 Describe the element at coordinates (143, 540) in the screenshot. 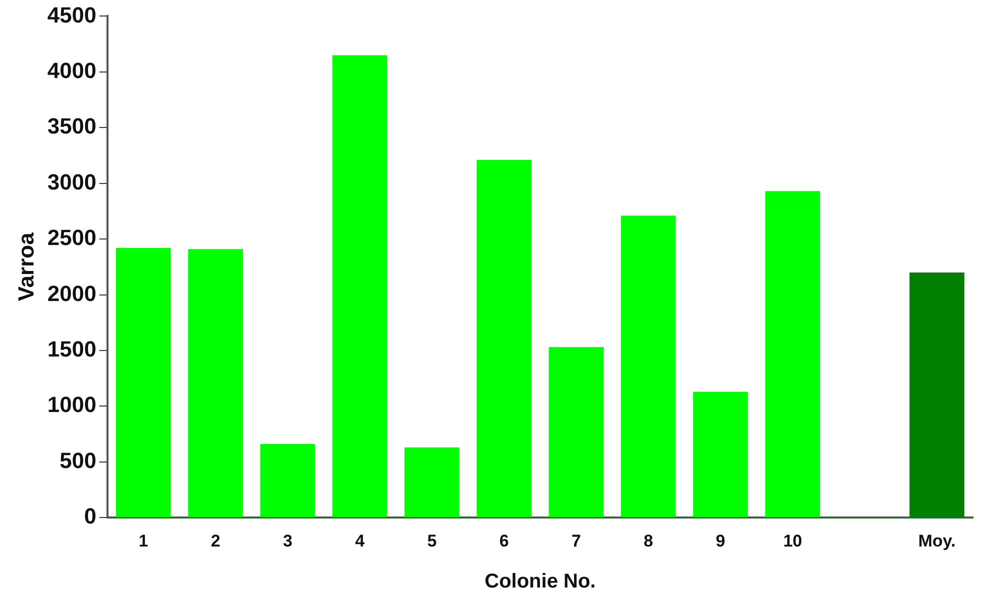

I see `x-tick-label: 1` at that location.